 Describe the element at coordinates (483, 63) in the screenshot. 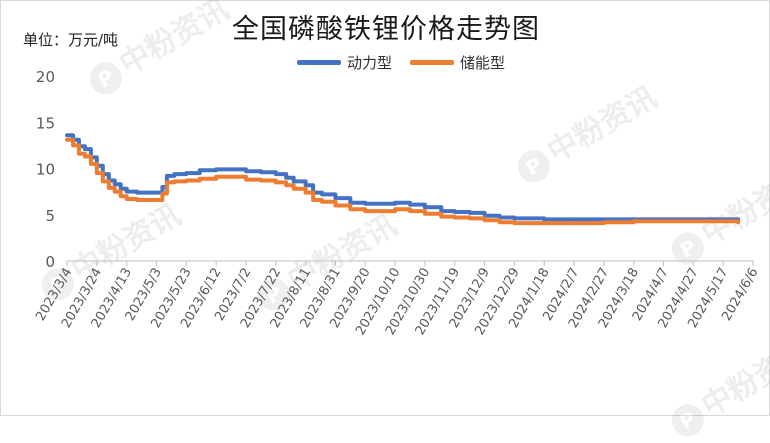

I see `legend-label-storage: 储能型` at that location.